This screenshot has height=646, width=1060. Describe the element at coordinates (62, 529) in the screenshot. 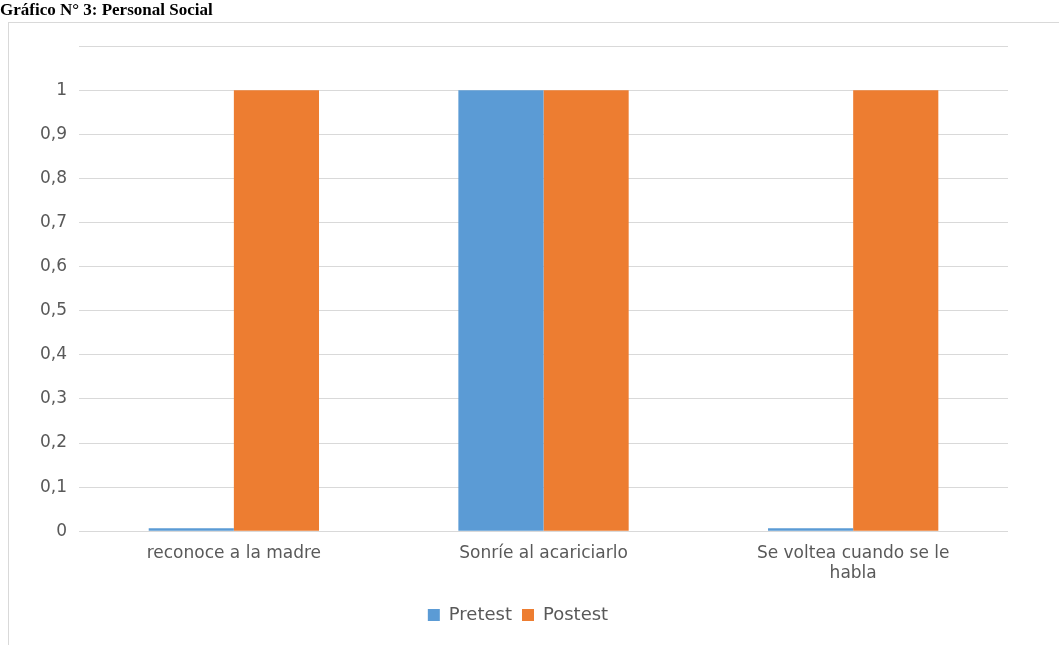

I see `y-tick-label: 0` at that location.